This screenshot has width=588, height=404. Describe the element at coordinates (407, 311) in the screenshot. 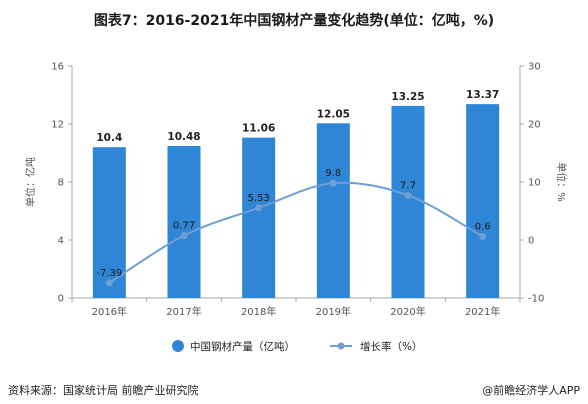

I see `x-tick-label: 2020年` at that location.